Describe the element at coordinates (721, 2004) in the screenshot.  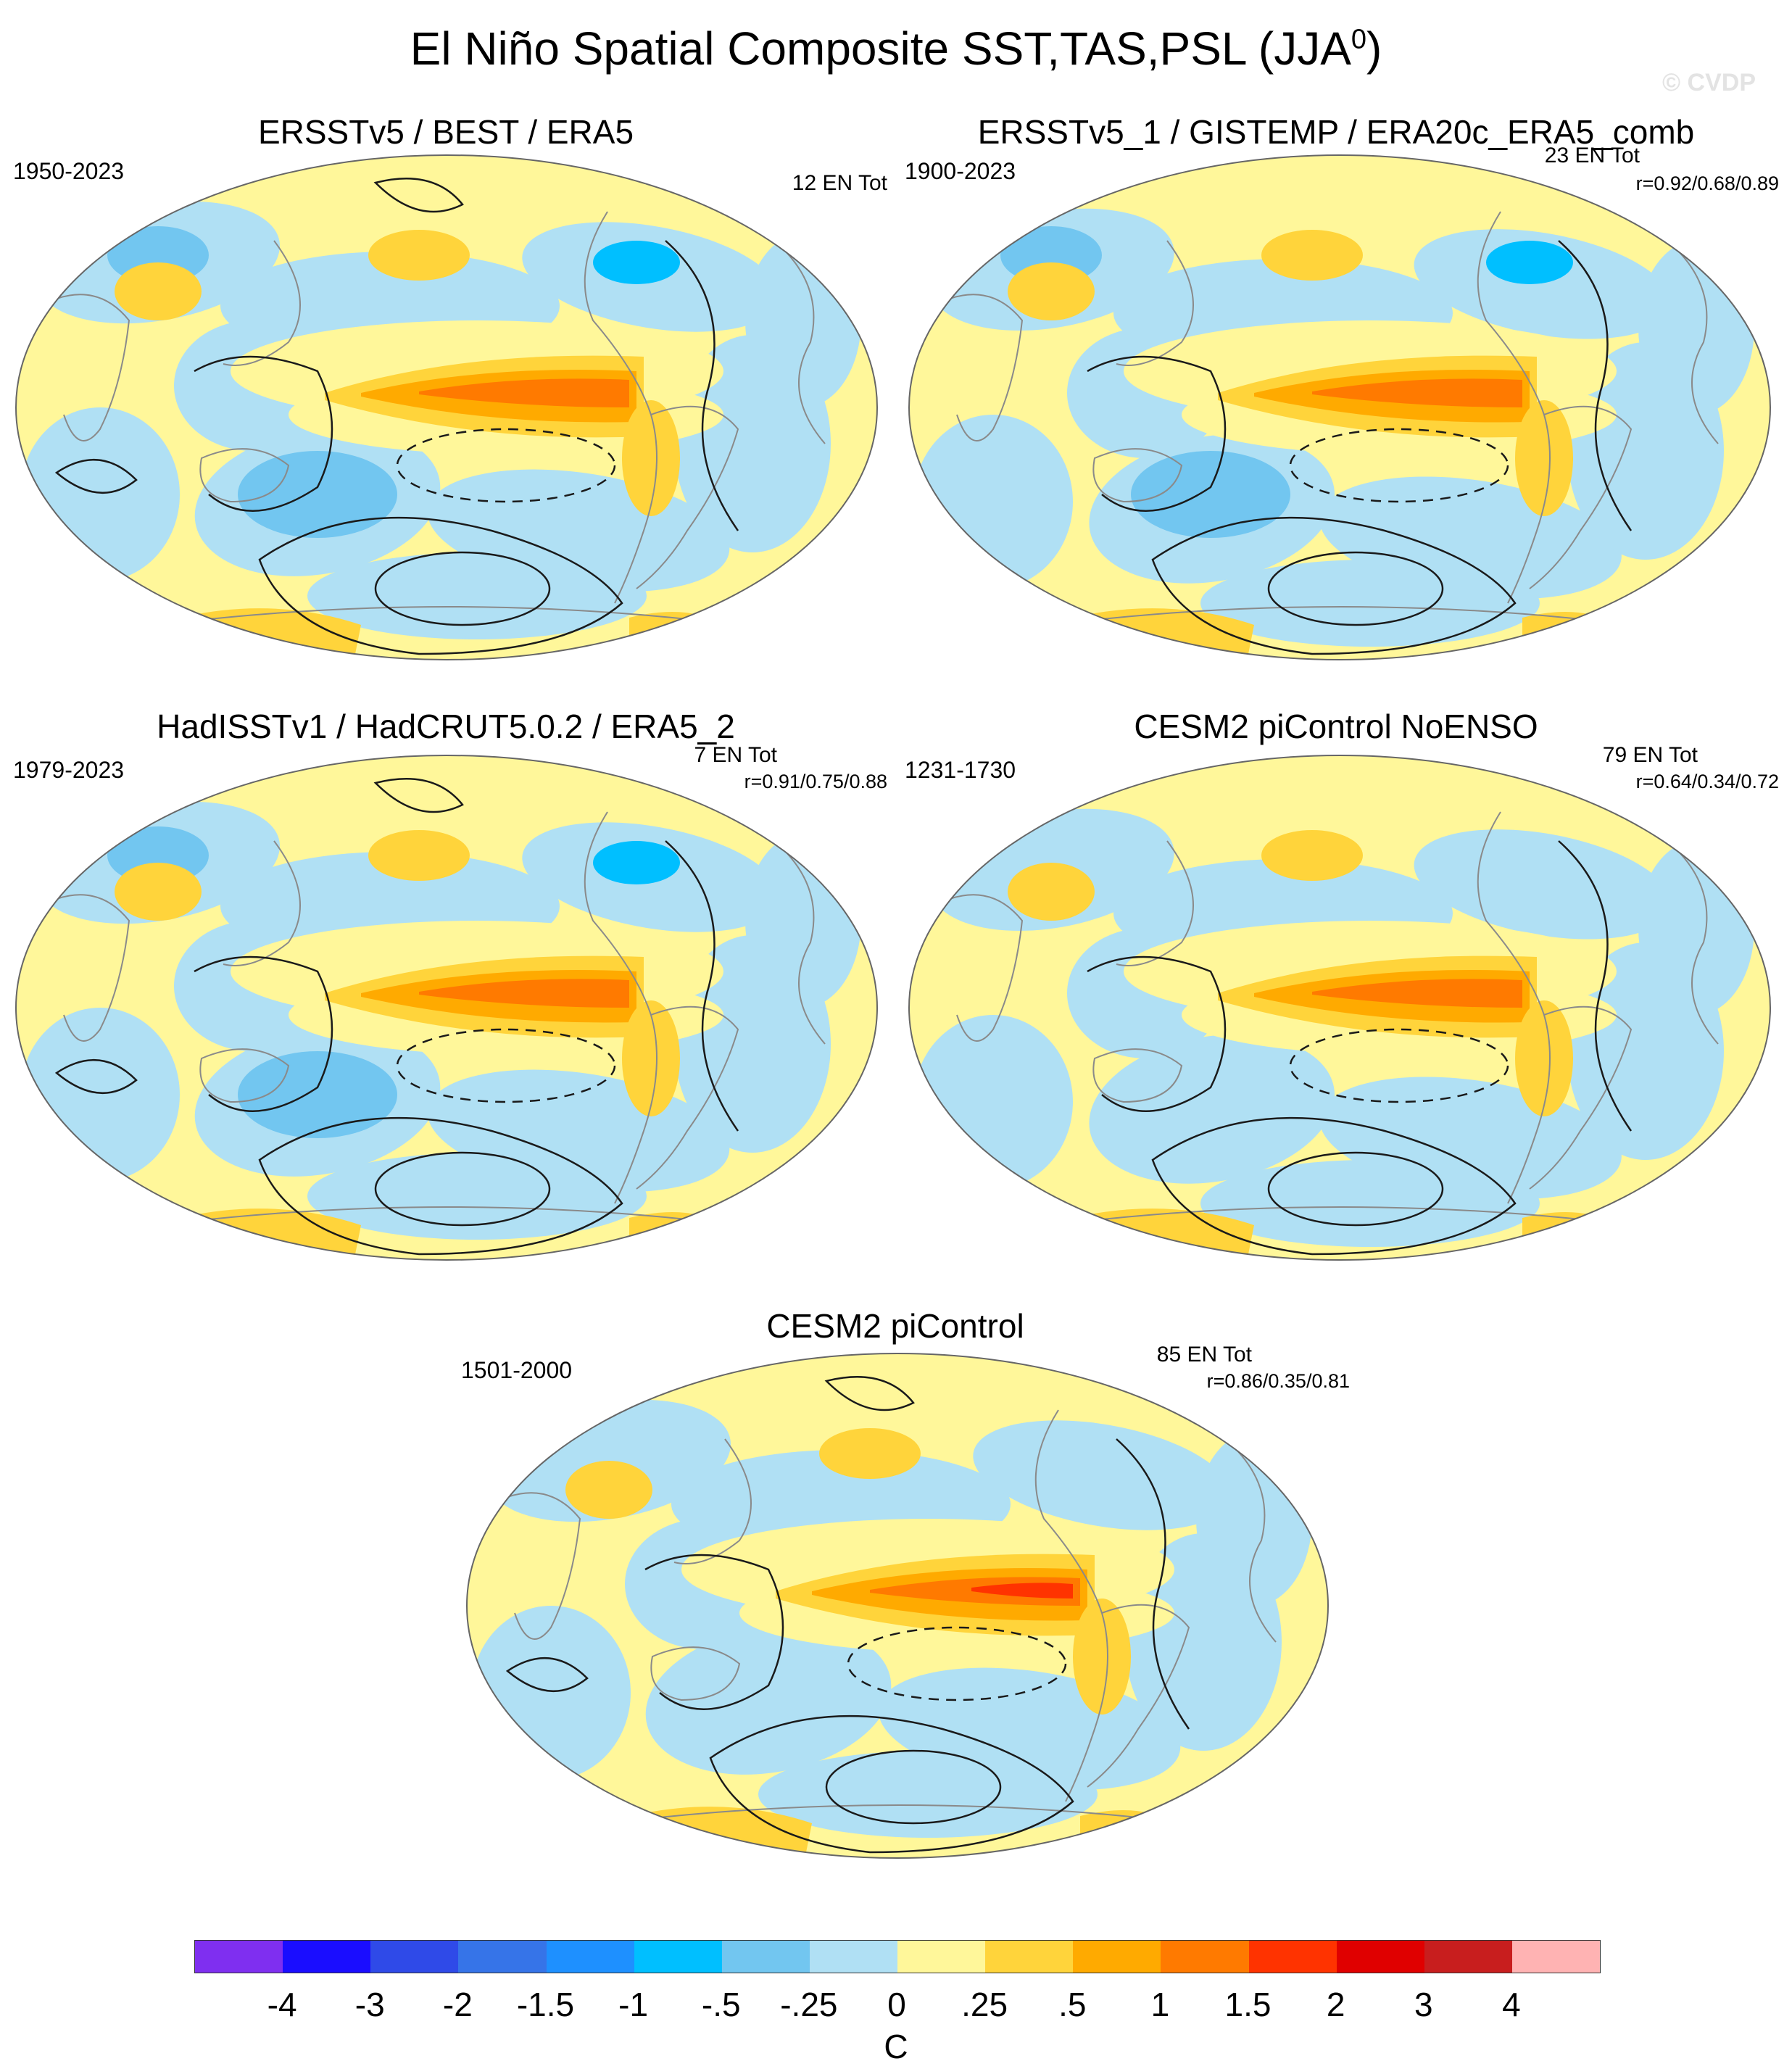
I see `colorbar-tick-label: -.5` at that location.